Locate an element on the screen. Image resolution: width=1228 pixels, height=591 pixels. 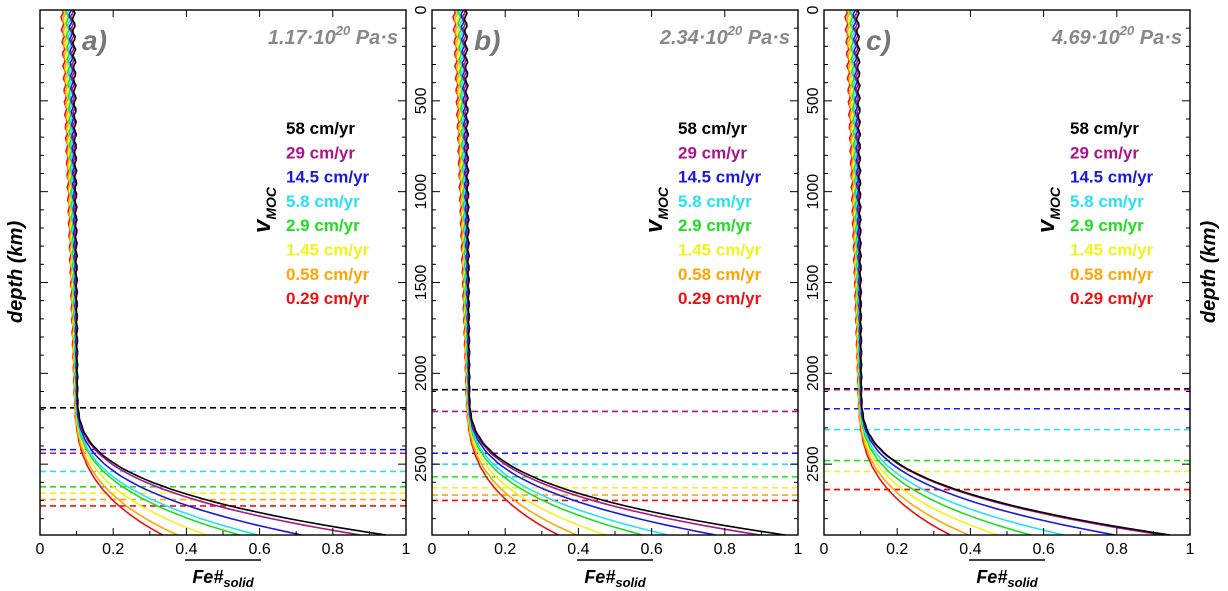
panel-label: c) is located at coordinates (878, 40).